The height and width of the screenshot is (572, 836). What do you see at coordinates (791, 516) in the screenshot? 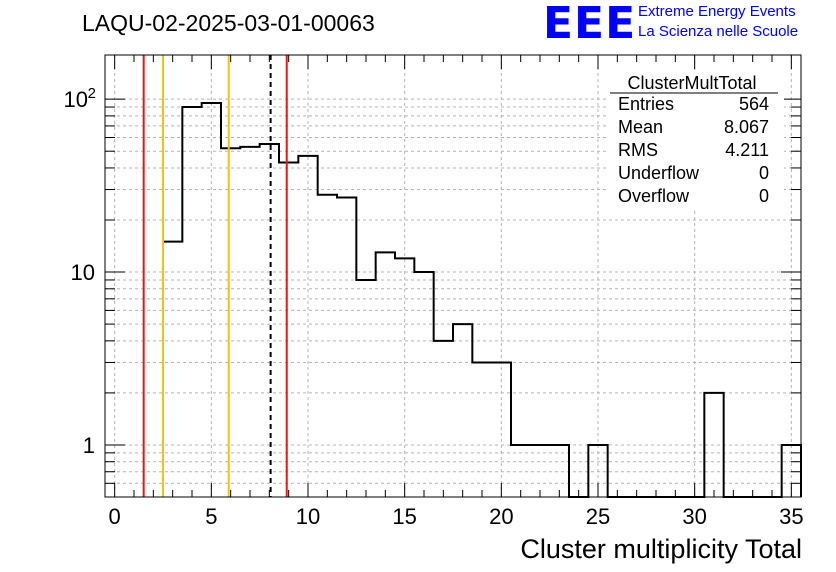
I see `x-tick-label: 35` at bounding box center [791, 516].